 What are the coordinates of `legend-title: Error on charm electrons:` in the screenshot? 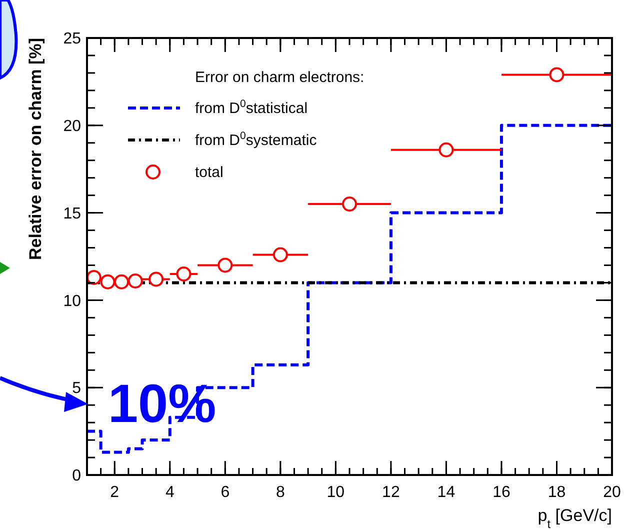 It's located at (279, 77).